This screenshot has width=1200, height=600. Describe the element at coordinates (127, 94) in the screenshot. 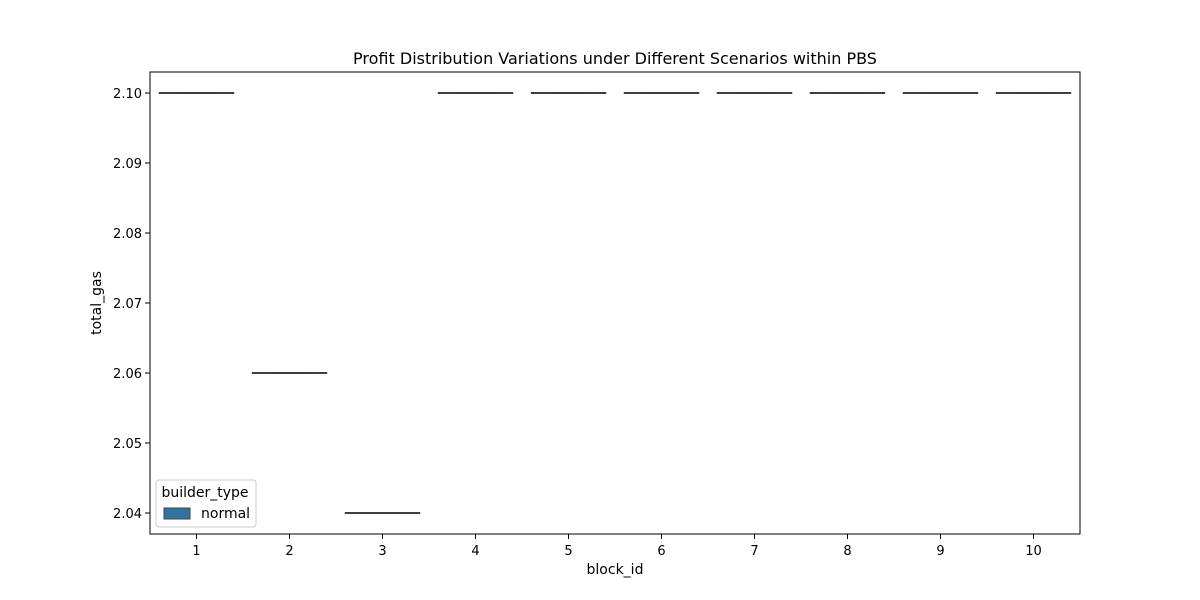

I see `y-tick-label: 2.10` at that location.